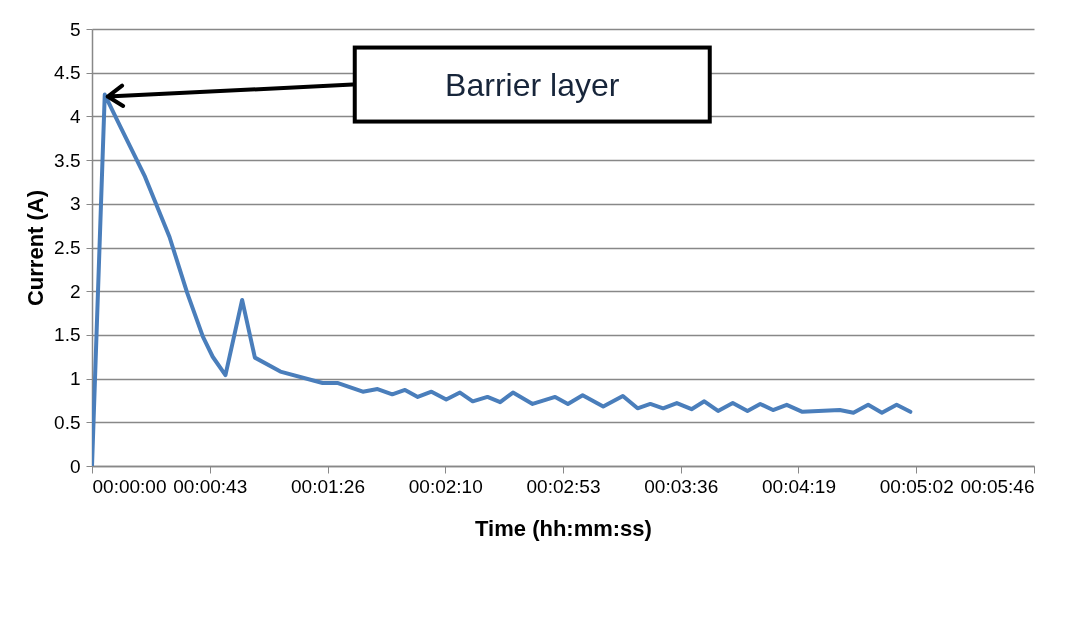 The width and height of the screenshot is (1092, 619). Describe the element at coordinates (445, 486) in the screenshot. I see `x-tick-label: 00:02:10` at that location.